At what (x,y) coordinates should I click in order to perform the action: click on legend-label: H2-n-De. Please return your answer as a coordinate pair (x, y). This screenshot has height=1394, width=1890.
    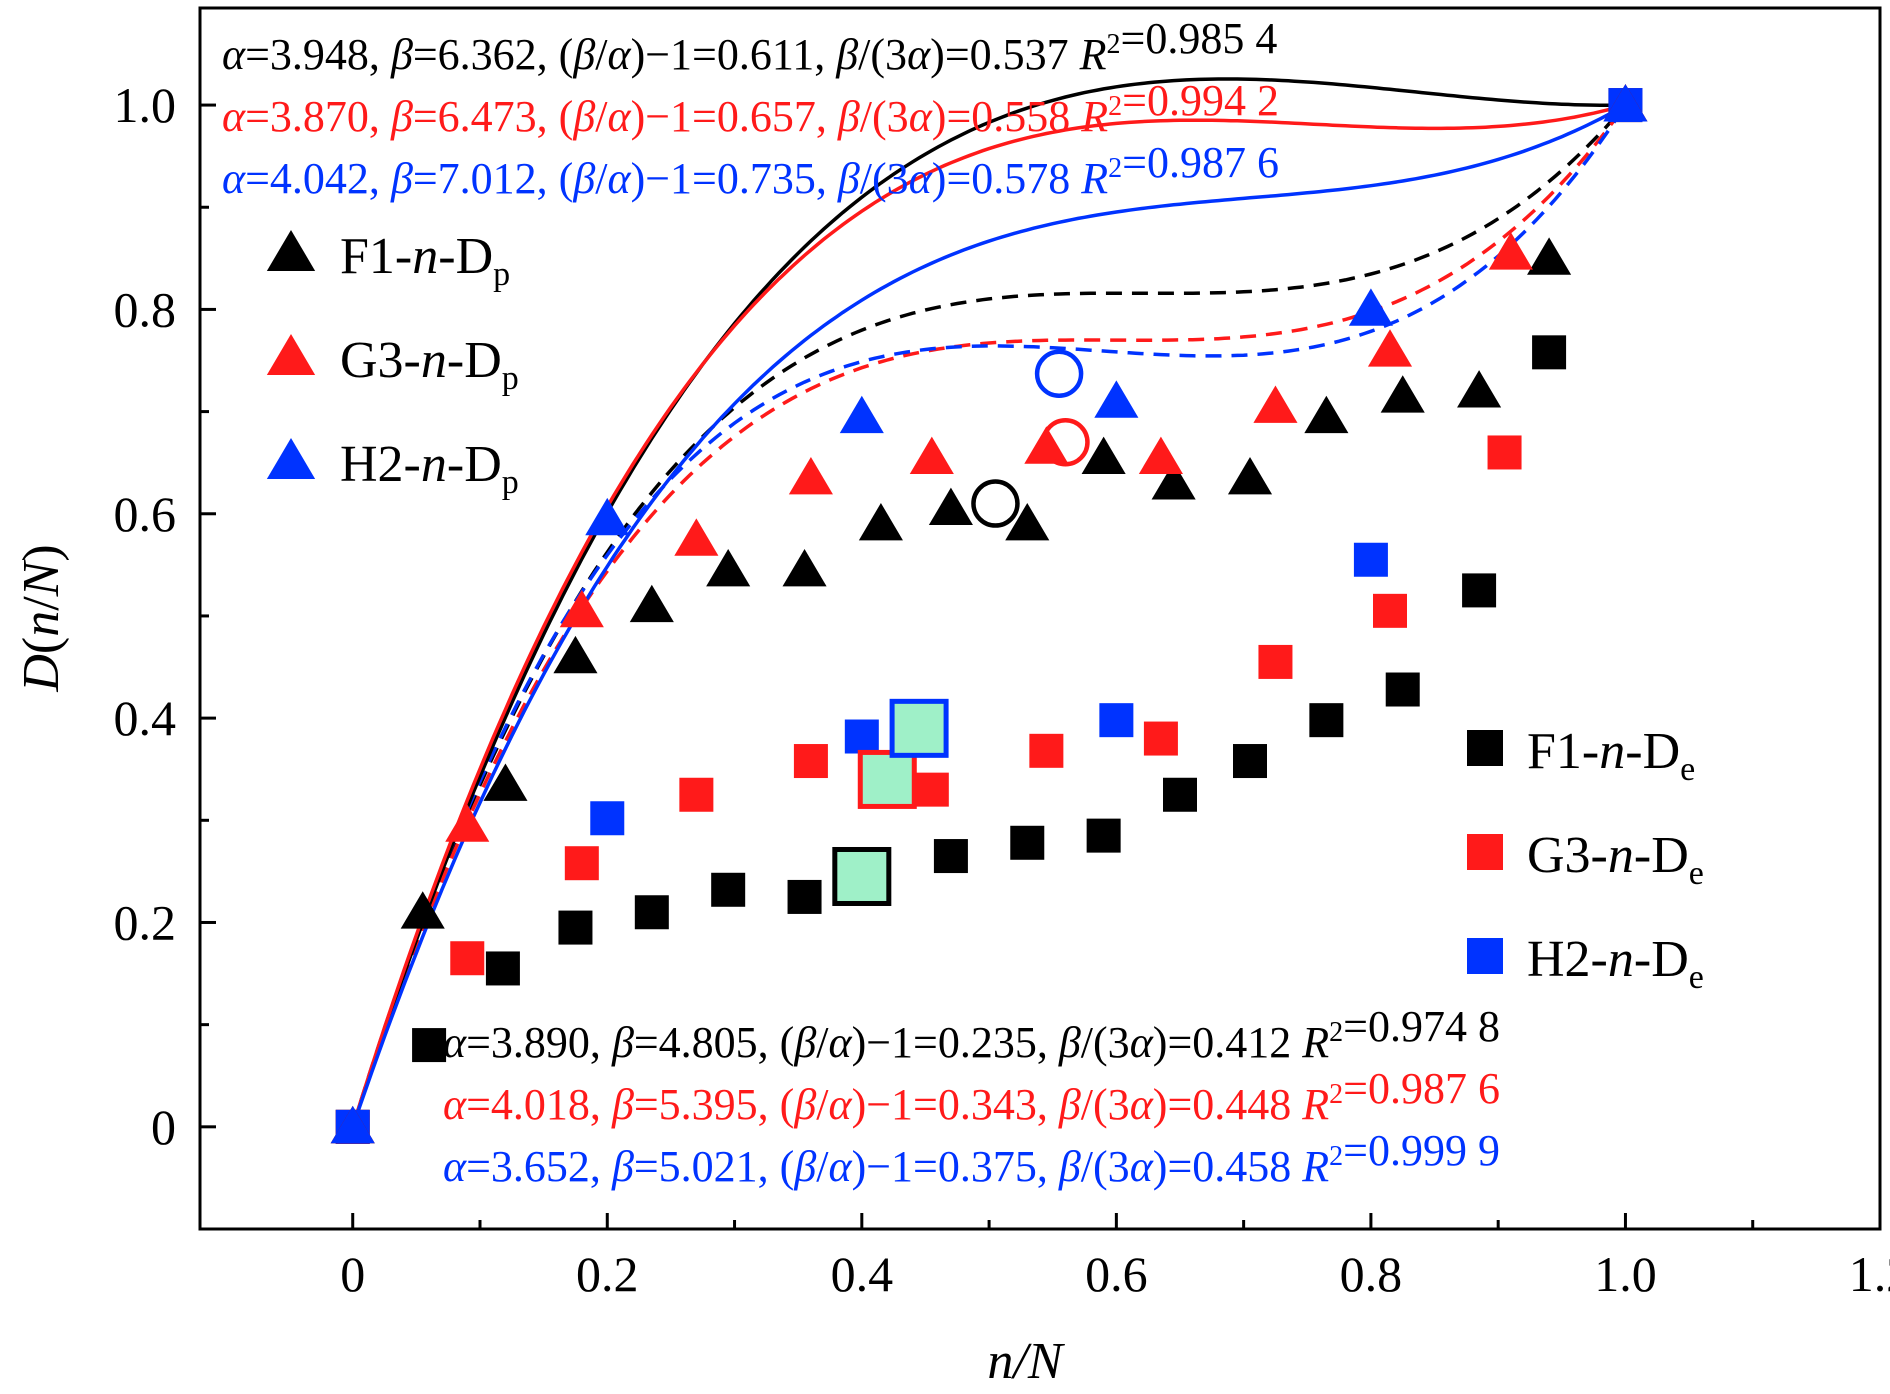
    Looking at the image, I should click on (1615, 963).